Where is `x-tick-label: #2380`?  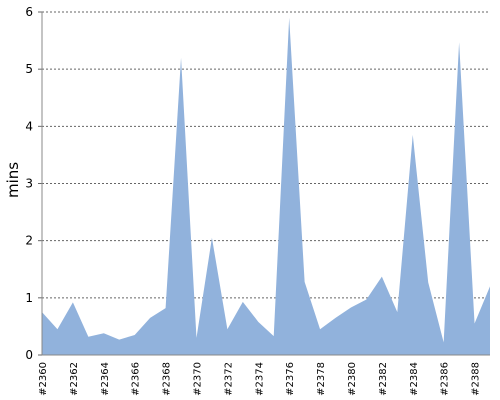
x-tick-label: #2380 is located at coordinates (352, 379).